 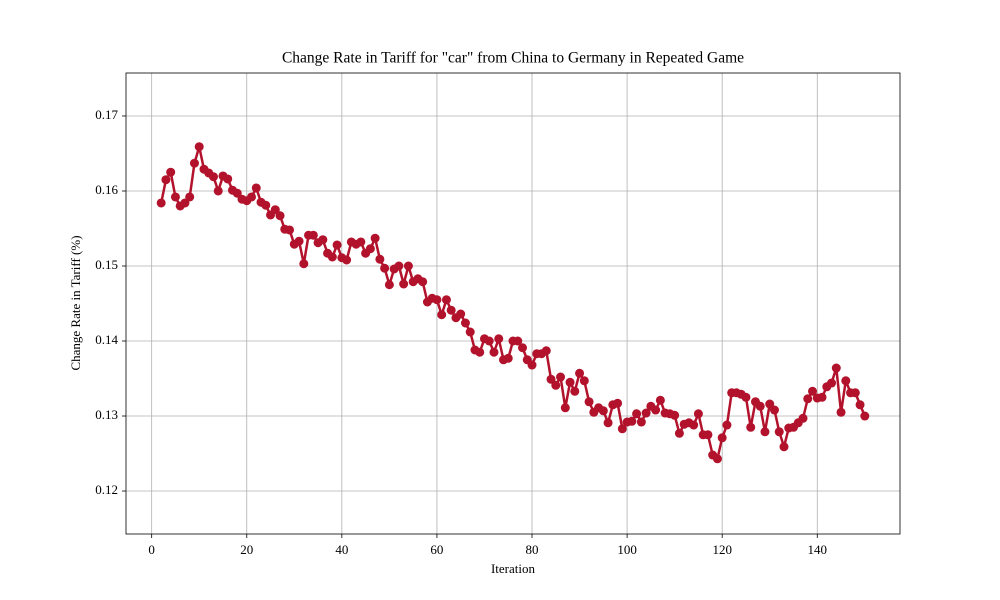 I want to click on y-tick-label: 0.15, so click(x=106, y=264).